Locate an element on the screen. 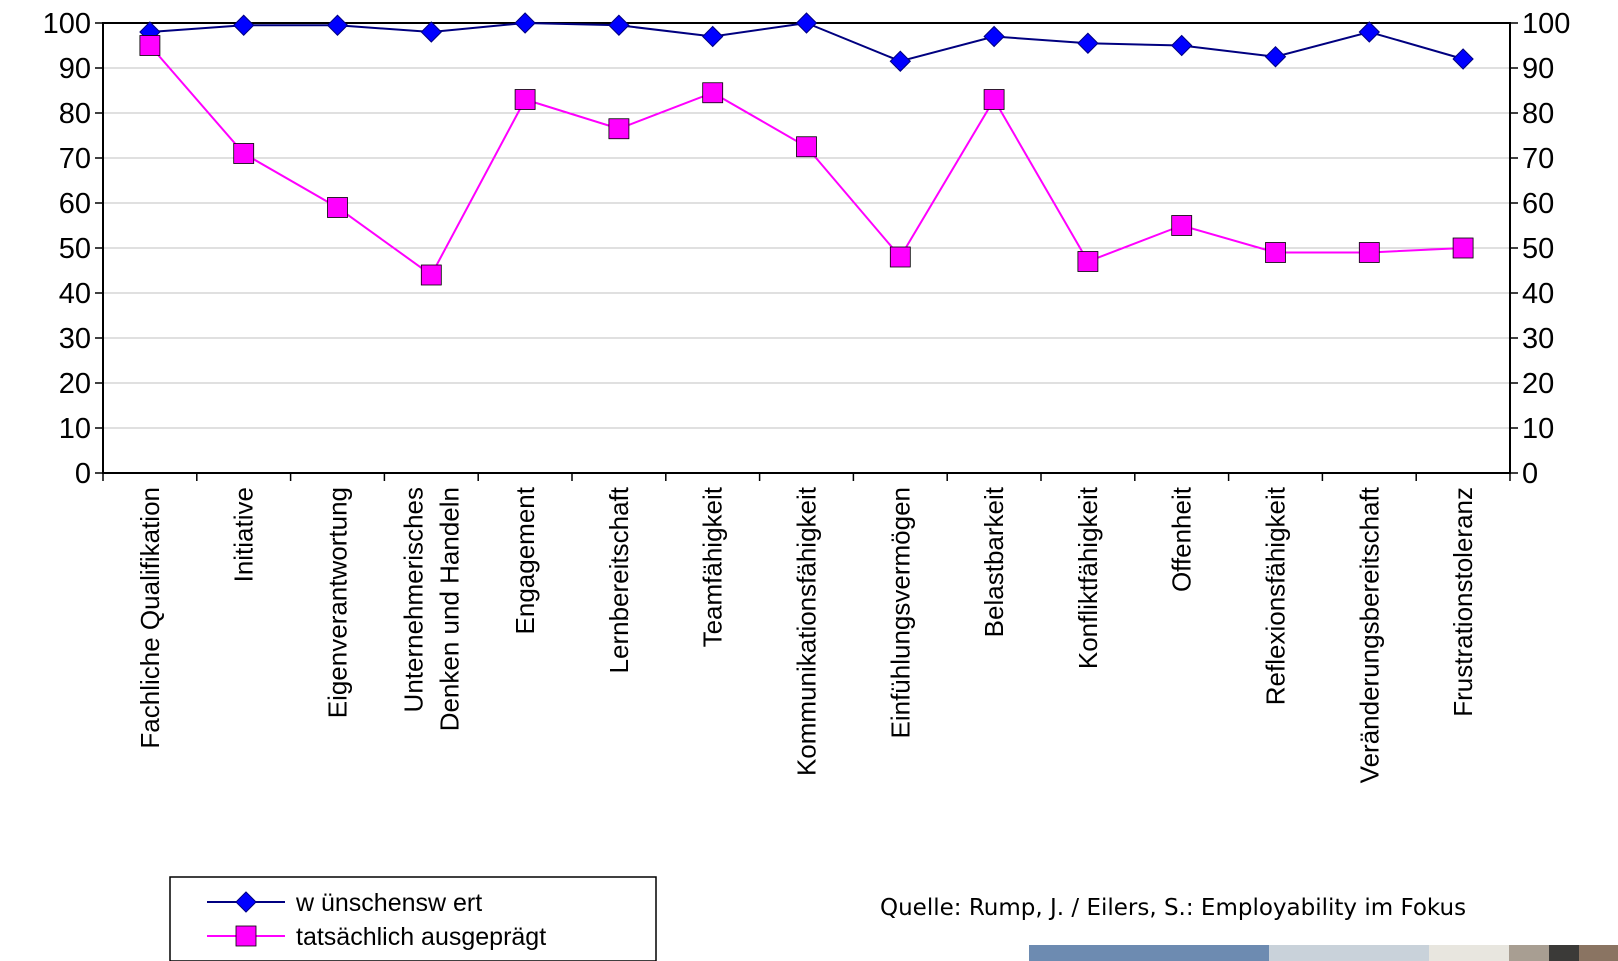 This screenshot has width=1618, height=961. y-tick-label-right: 70 is located at coordinates (1538, 159).